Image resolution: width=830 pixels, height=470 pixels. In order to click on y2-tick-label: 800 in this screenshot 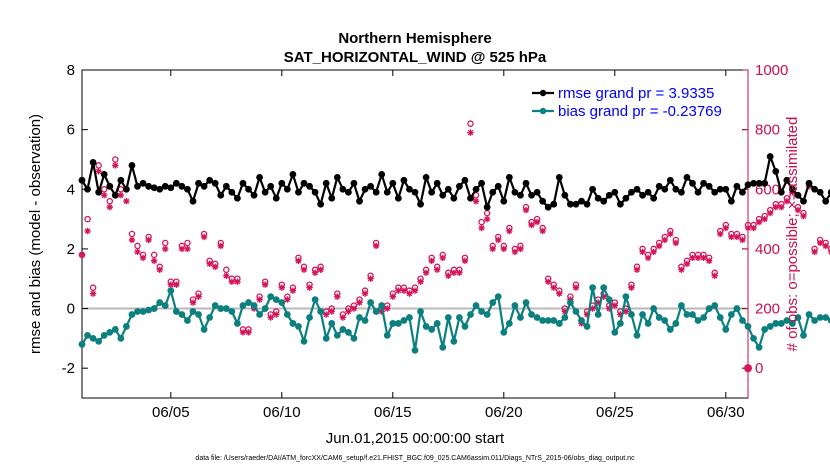, I will do `click(767, 130)`.